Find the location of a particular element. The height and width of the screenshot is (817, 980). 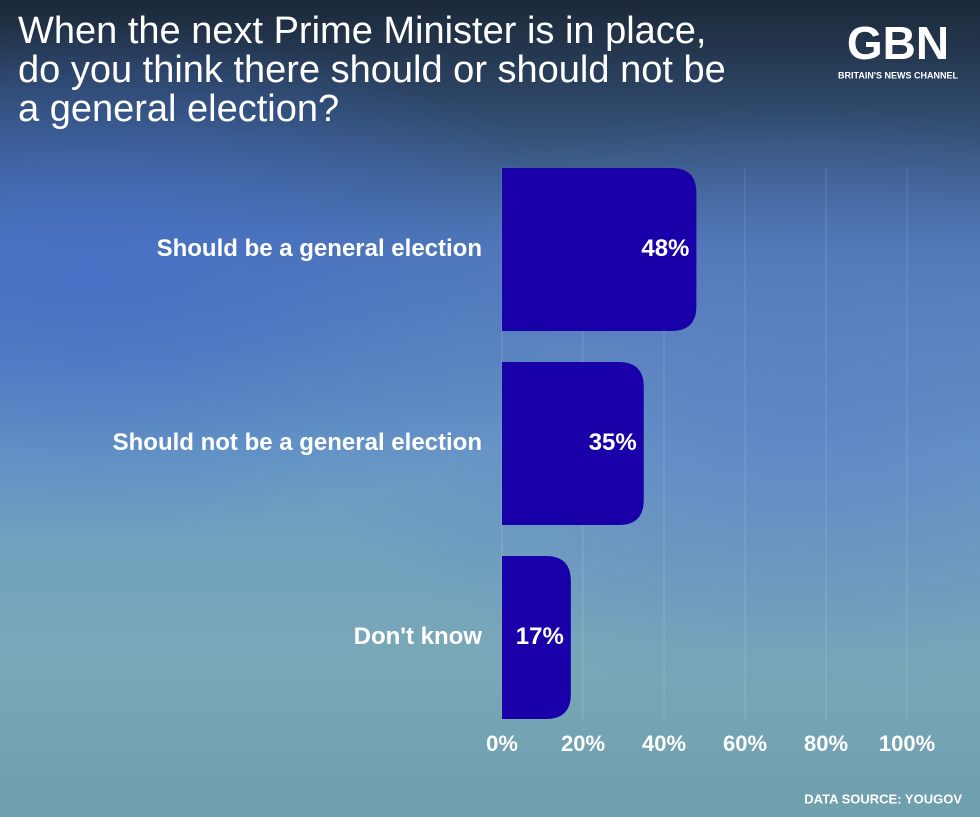

x-tick-label: 0% is located at coordinates (502, 743).